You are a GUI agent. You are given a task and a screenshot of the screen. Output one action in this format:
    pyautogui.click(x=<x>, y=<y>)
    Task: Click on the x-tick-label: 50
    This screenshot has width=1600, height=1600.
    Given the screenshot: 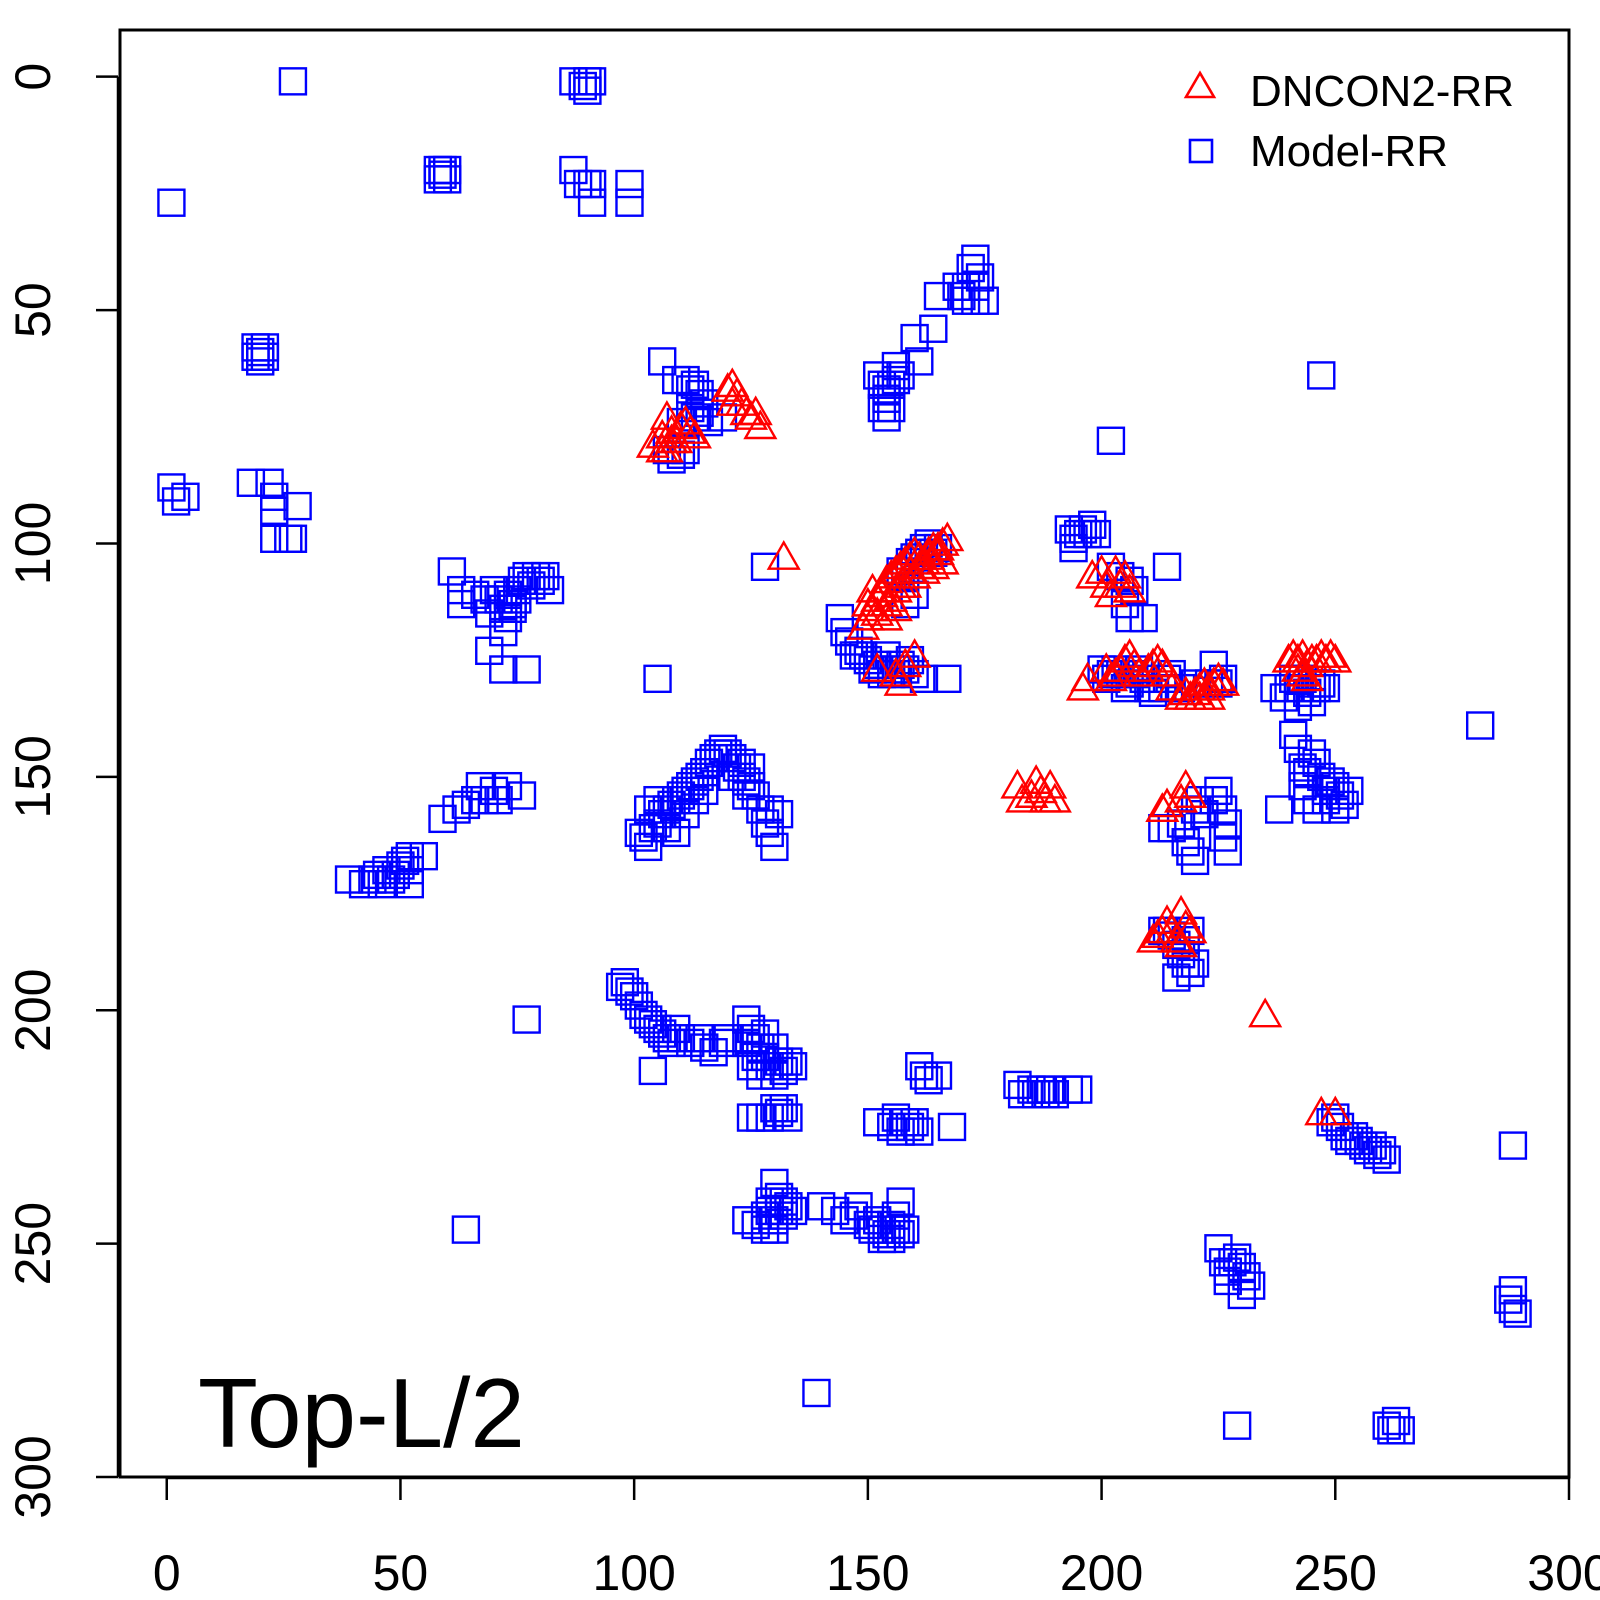 What is the action you would take?
    pyautogui.click(x=401, y=1572)
    